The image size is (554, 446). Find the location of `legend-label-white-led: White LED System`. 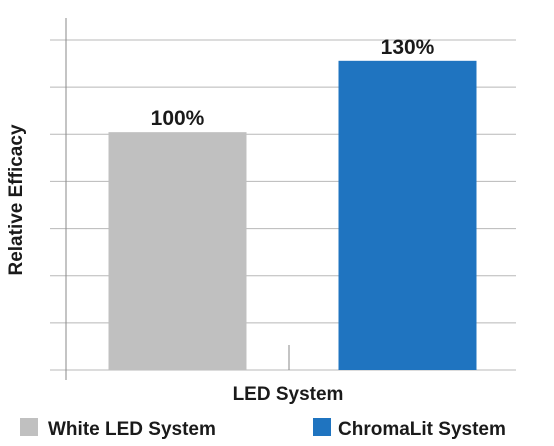

legend-label-white-led: White LED System is located at coordinates (132, 429).